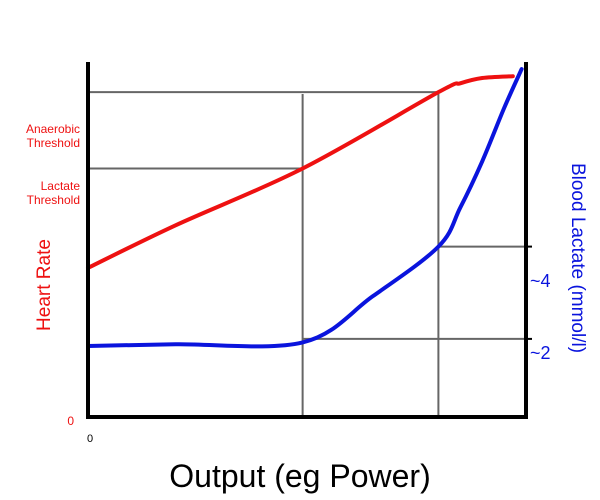 Image resolution: width=600 pixels, height=500 pixels. I want to click on right-tick-label-2: ~2, so click(540, 353).